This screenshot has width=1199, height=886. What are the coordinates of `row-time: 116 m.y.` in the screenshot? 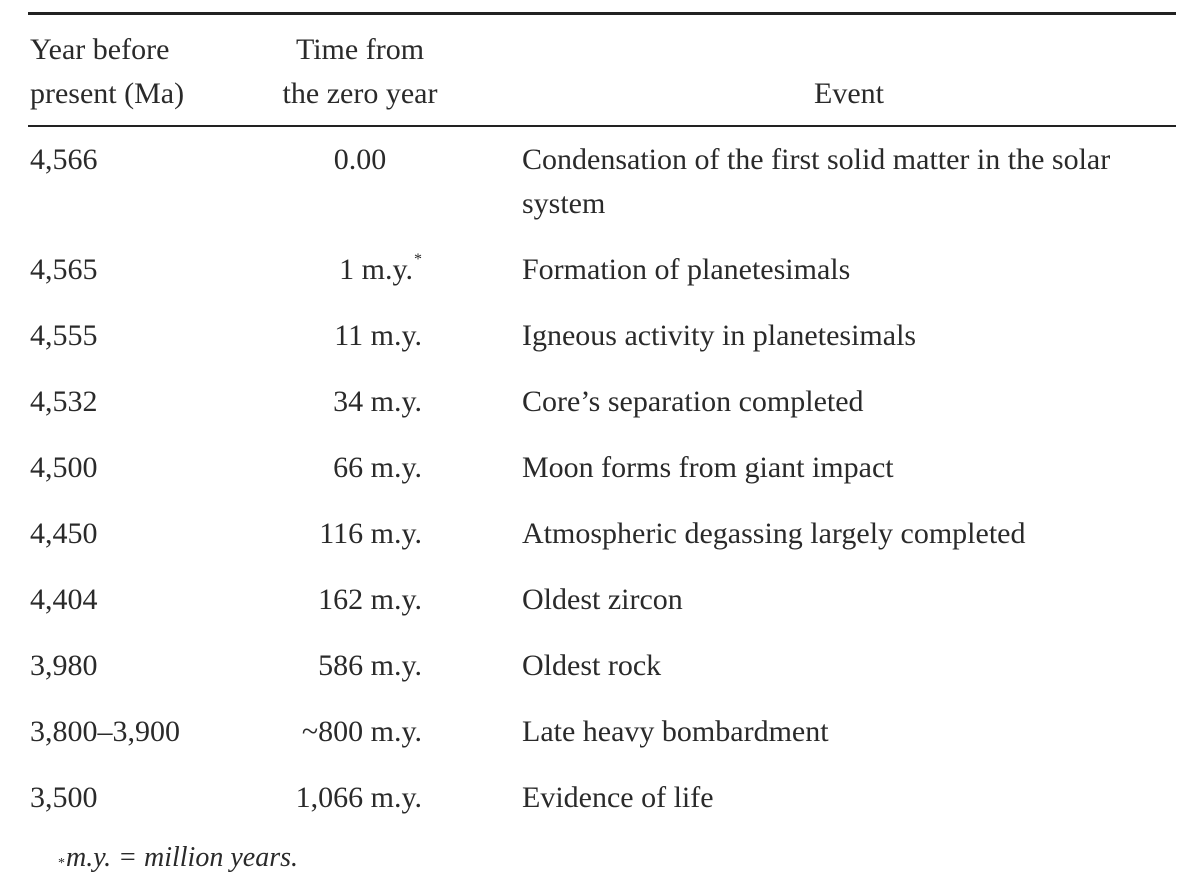 It's located at (370, 533).